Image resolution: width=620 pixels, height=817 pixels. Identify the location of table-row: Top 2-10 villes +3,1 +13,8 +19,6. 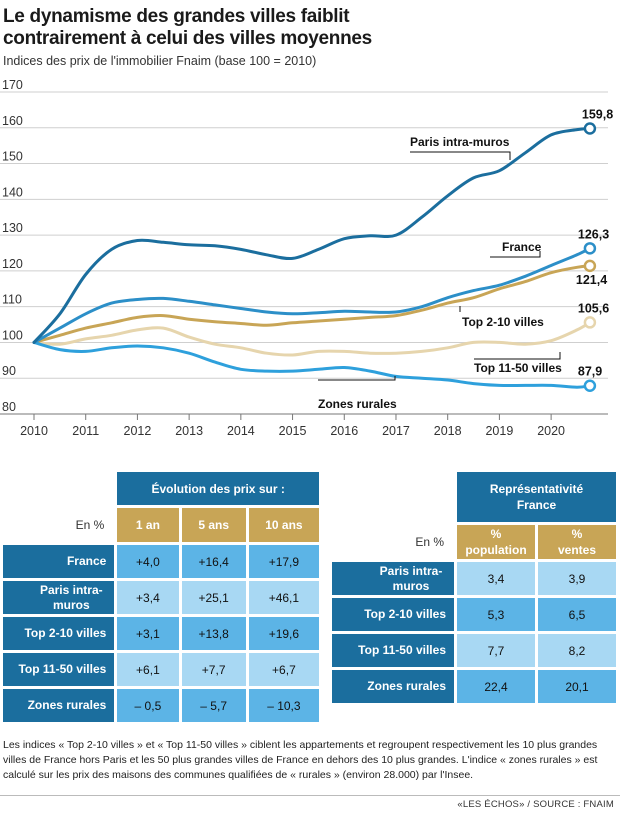
(161, 633).